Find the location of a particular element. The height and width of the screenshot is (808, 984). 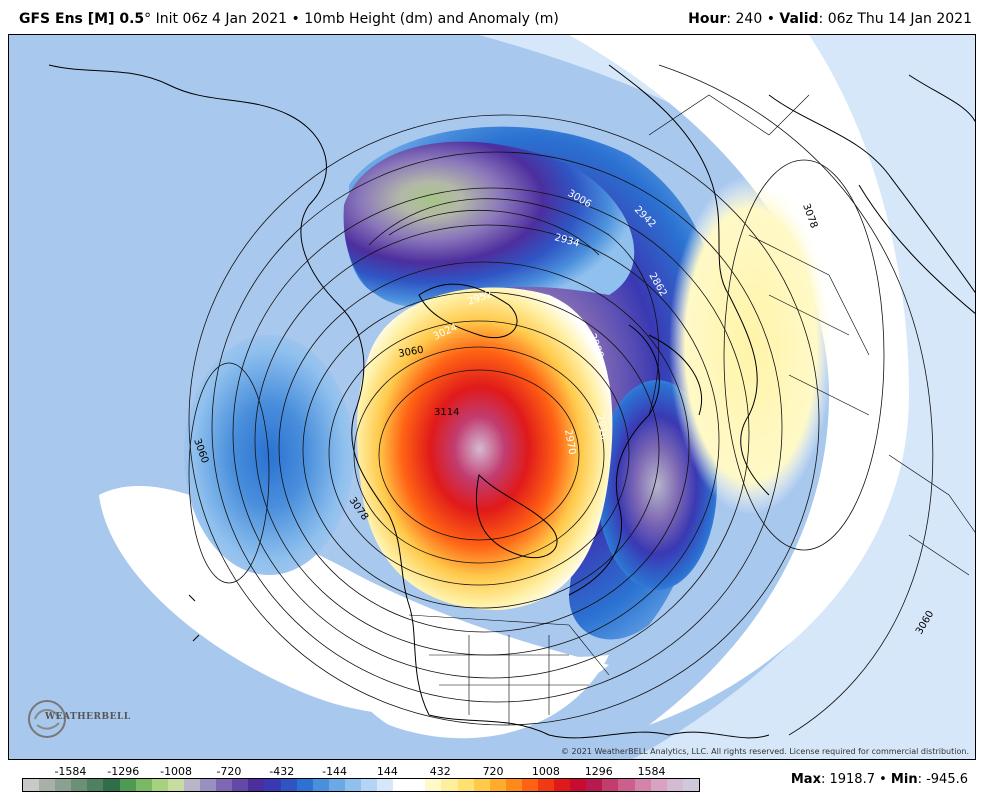

contour-label: 3114 is located at coordinates (446, 412).